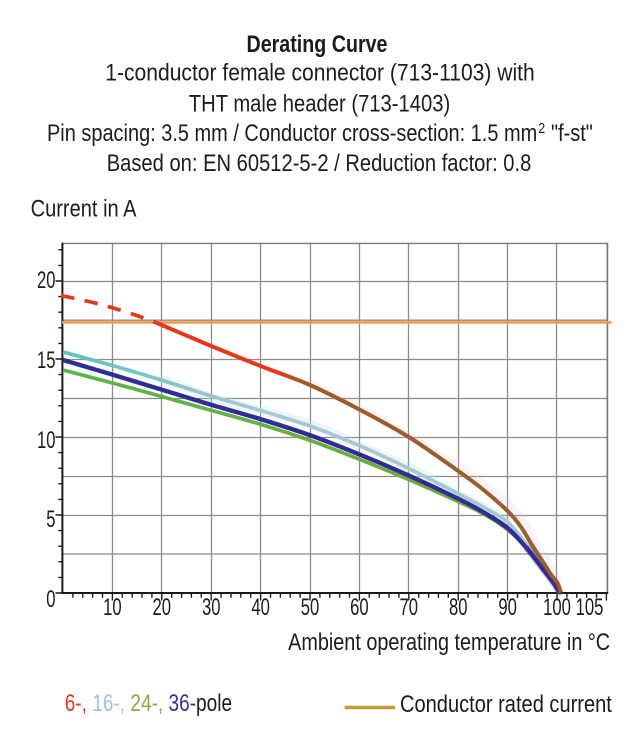  I want to click on svg-text: 5, so click(50, 519).